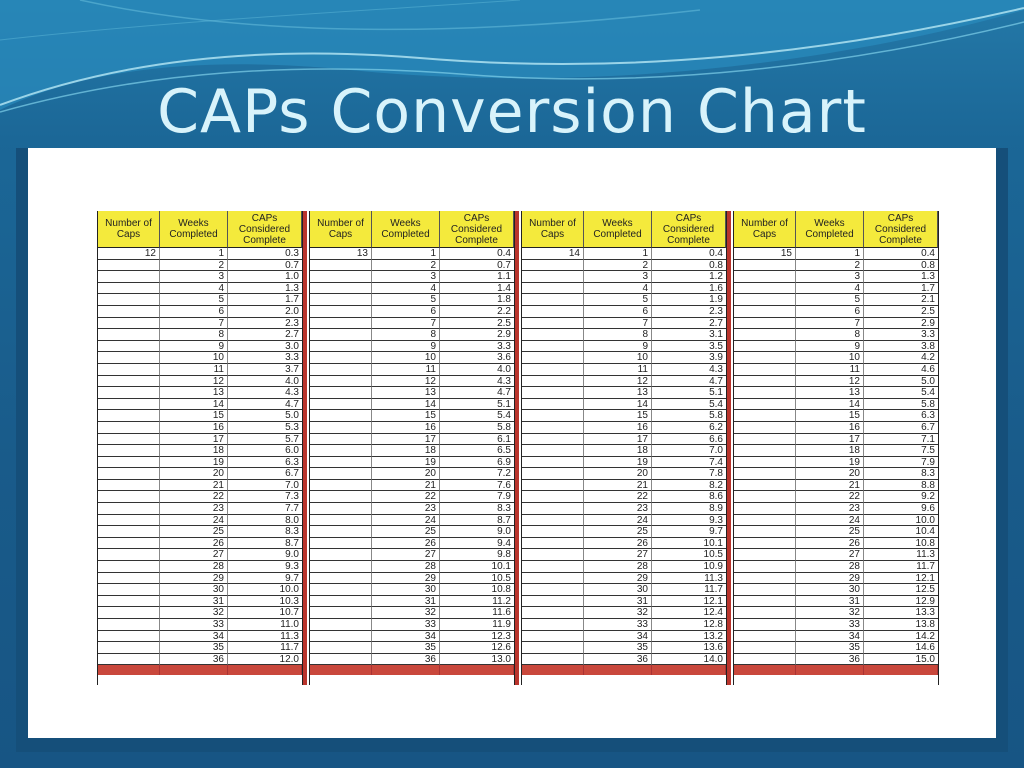  What do you see at coordinates (265, 369) in the screenshot?
I see `cell-caps-considered-complete: 3.7` at bounding box center [265, 369].